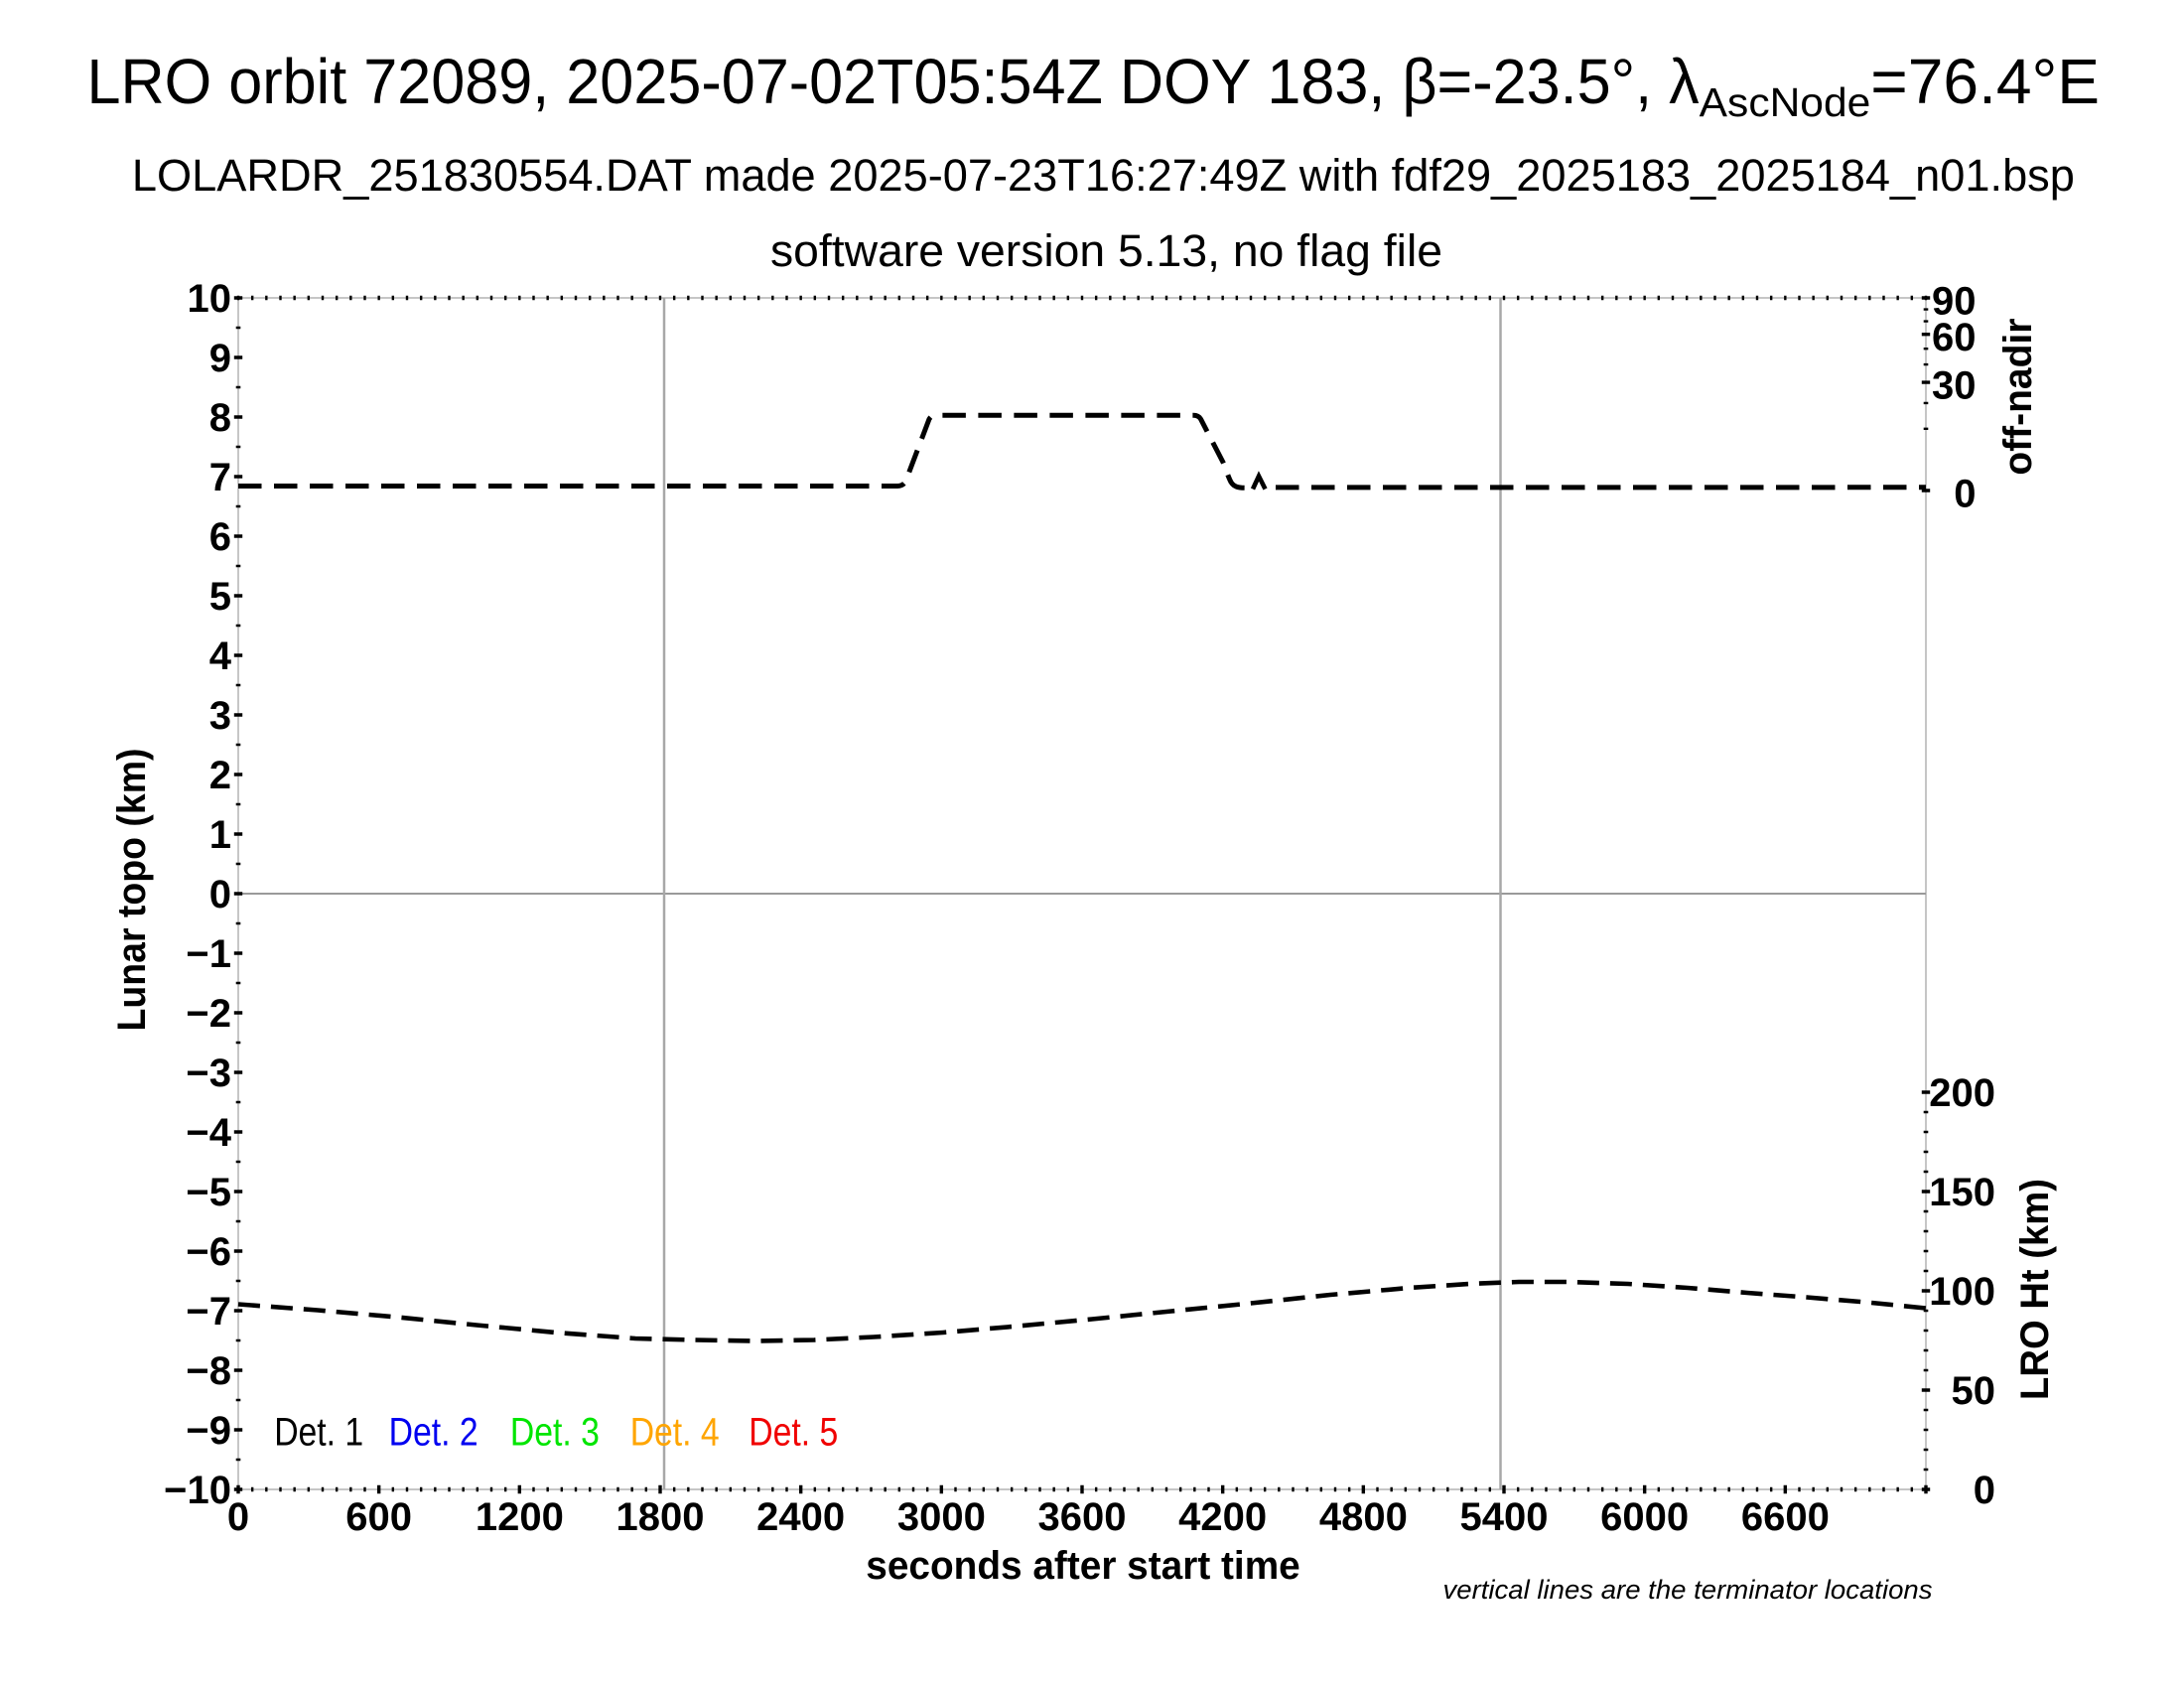  What do you see at coordinates (1962, 1292) in the screenshot?
I see `svg-text: 100` at bounding box center [1962, 1292].